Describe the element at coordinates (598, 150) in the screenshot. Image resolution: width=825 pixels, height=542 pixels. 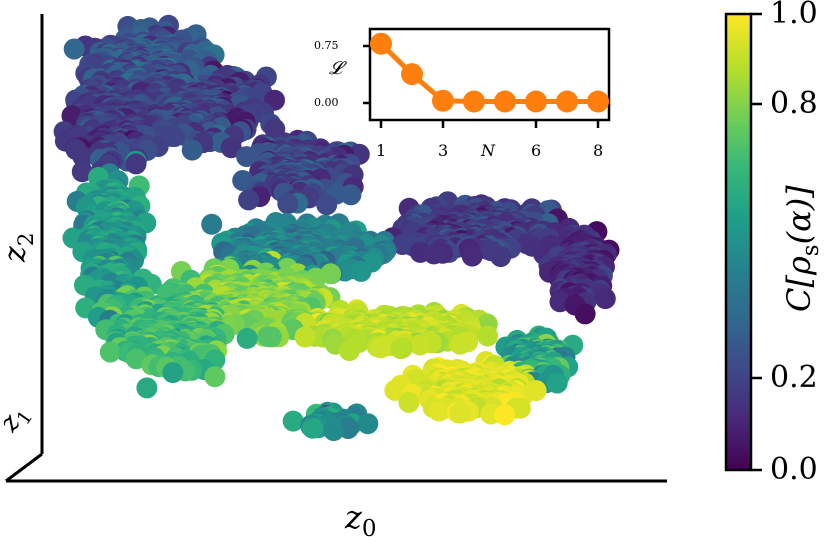
I see `inset-xtick-8: 8` at that location.